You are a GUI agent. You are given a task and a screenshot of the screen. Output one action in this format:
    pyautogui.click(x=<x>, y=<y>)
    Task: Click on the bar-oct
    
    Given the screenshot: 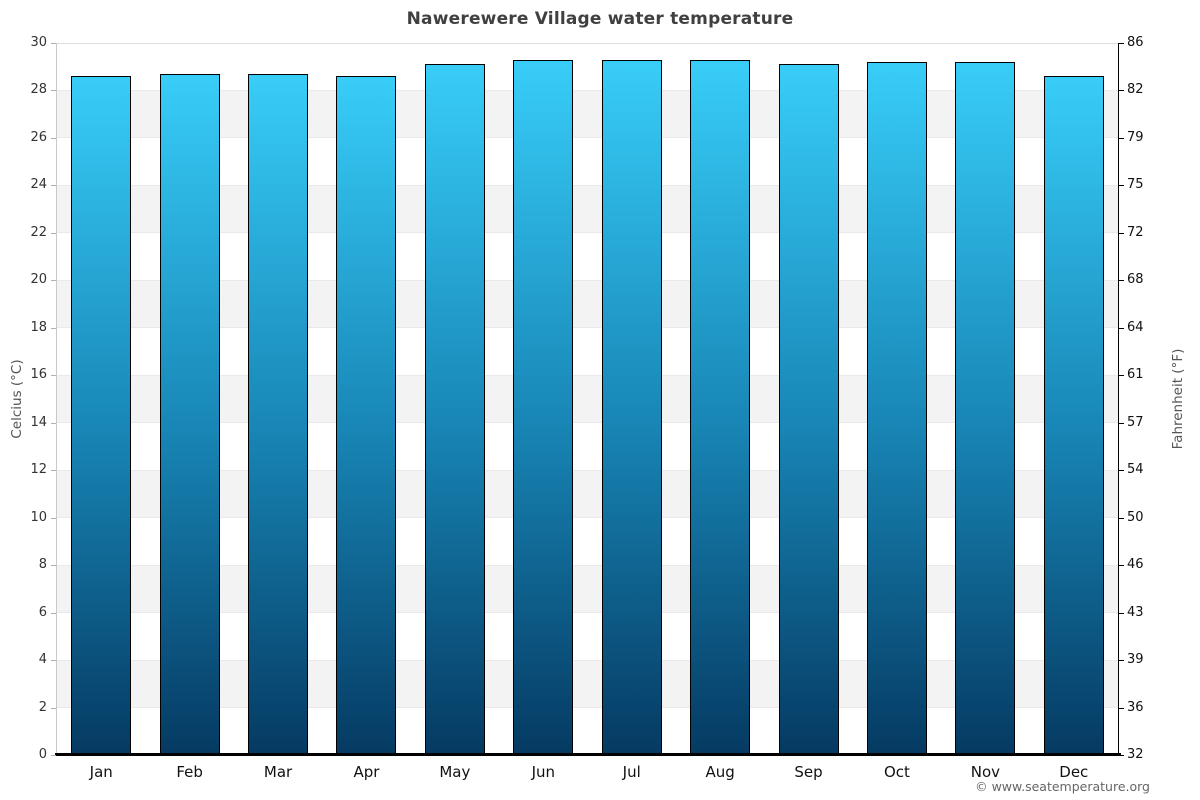 What is the action you would take?
    pyautogui.click(x=896, y=408)
    